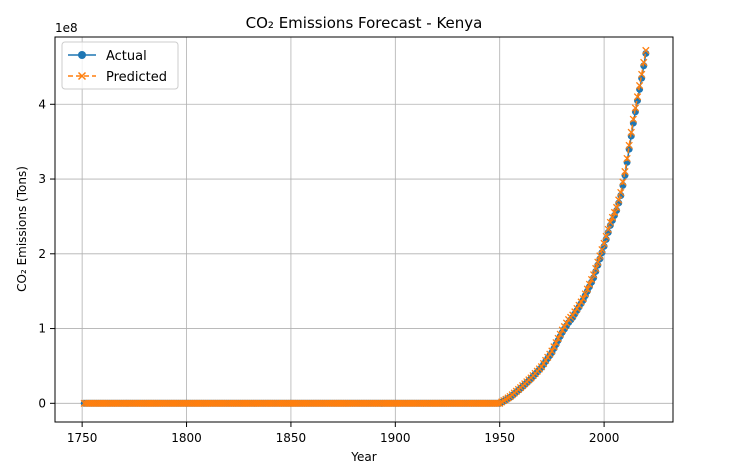  I want to click on legend-box, so click(120, 65).